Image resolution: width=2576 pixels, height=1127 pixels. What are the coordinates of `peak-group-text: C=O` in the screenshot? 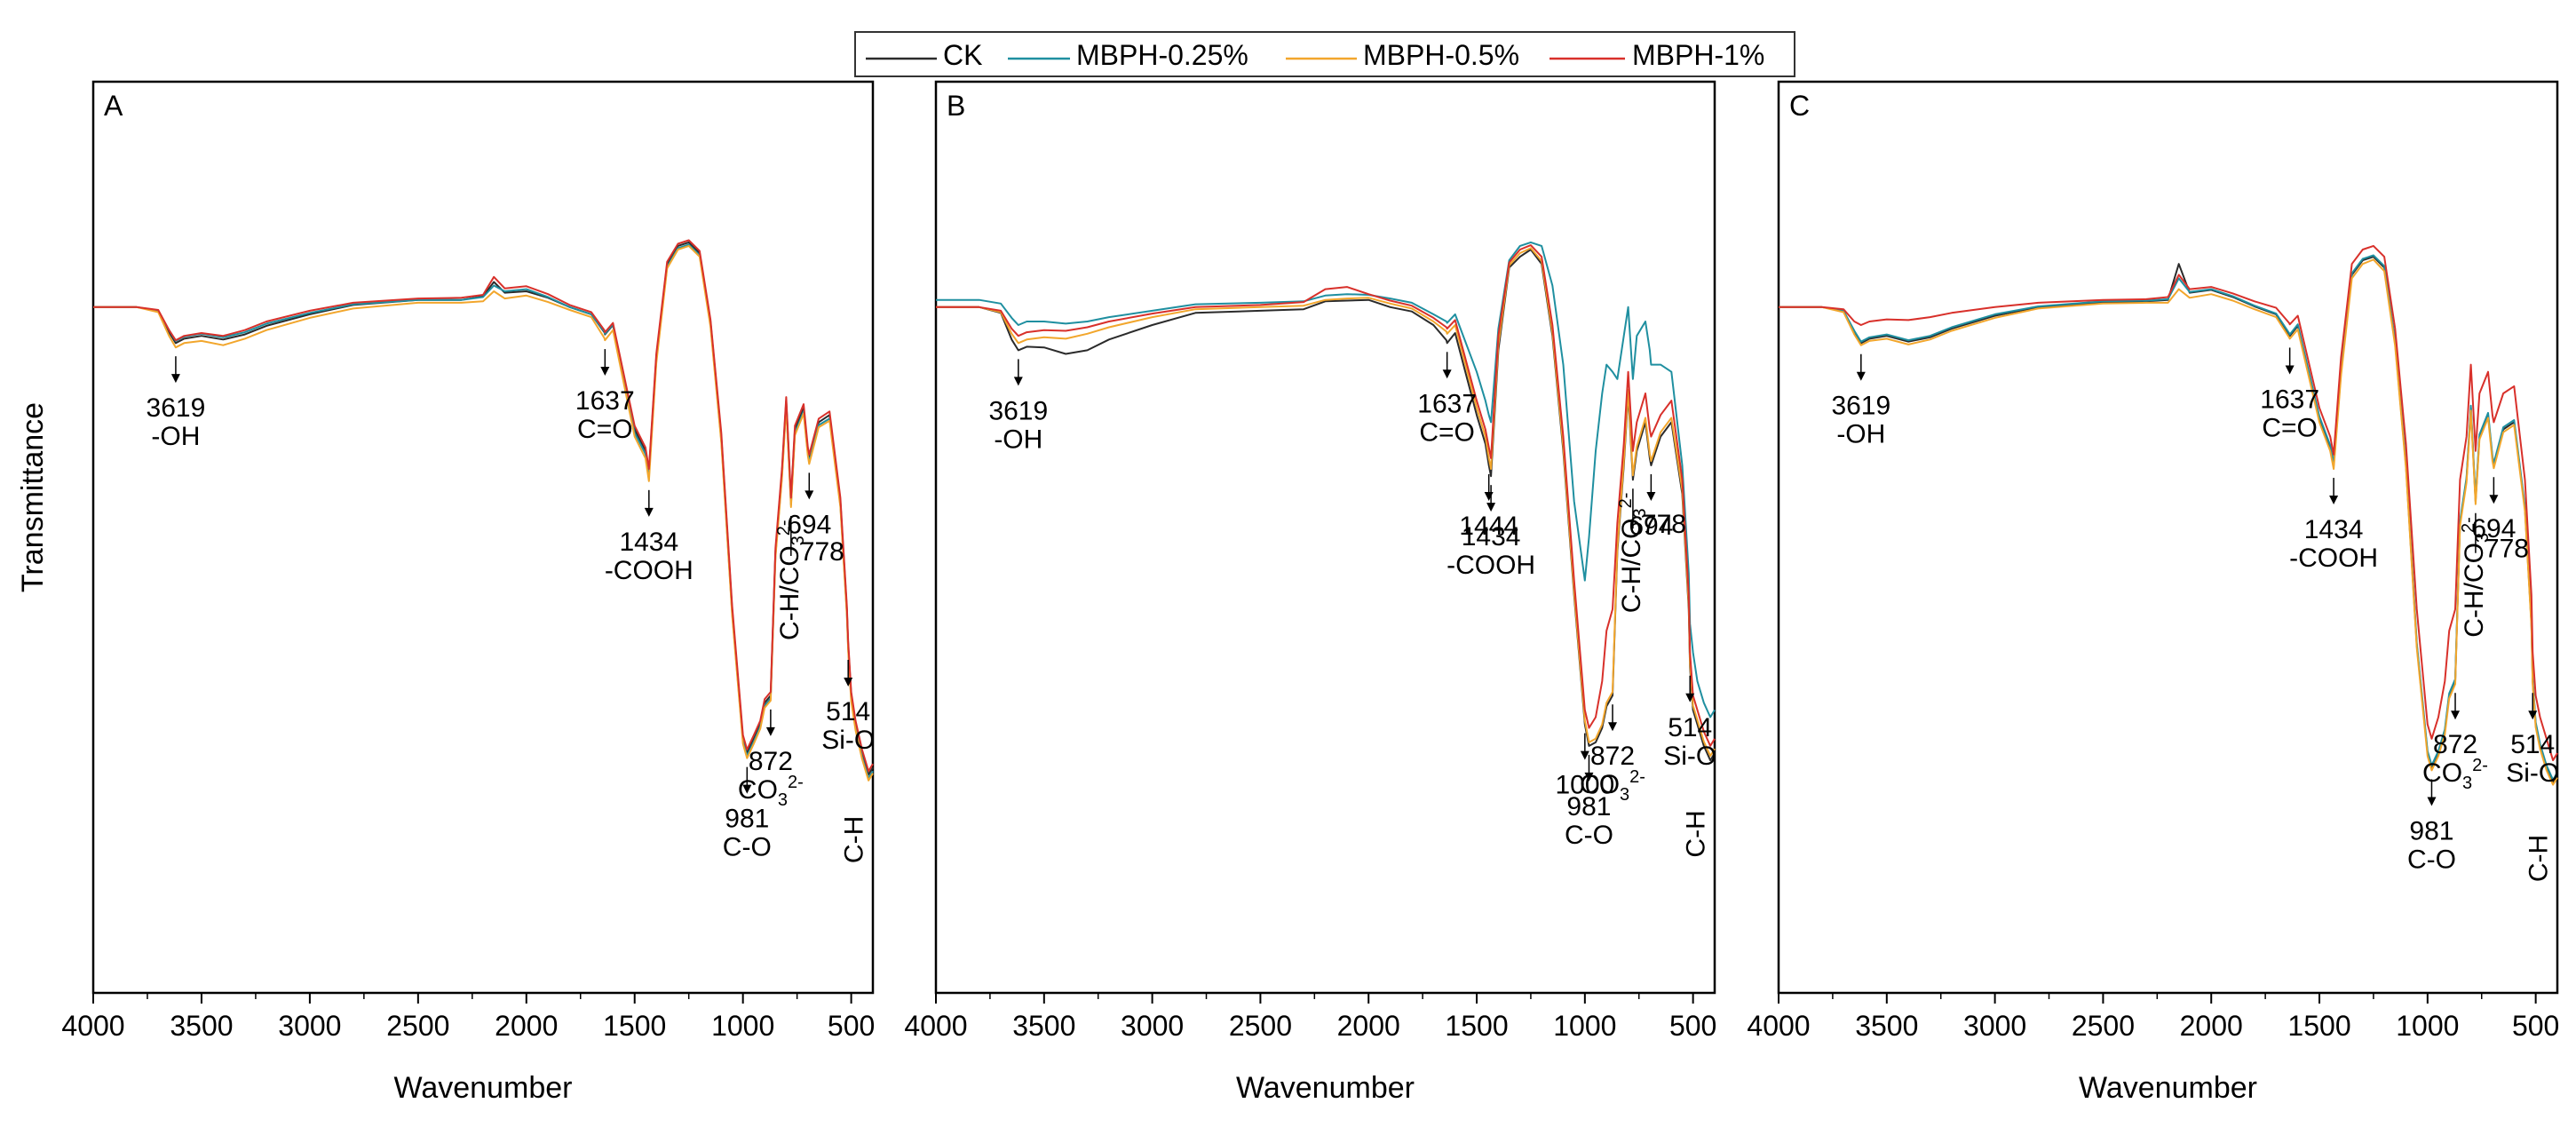 It's located at (2290, 427).